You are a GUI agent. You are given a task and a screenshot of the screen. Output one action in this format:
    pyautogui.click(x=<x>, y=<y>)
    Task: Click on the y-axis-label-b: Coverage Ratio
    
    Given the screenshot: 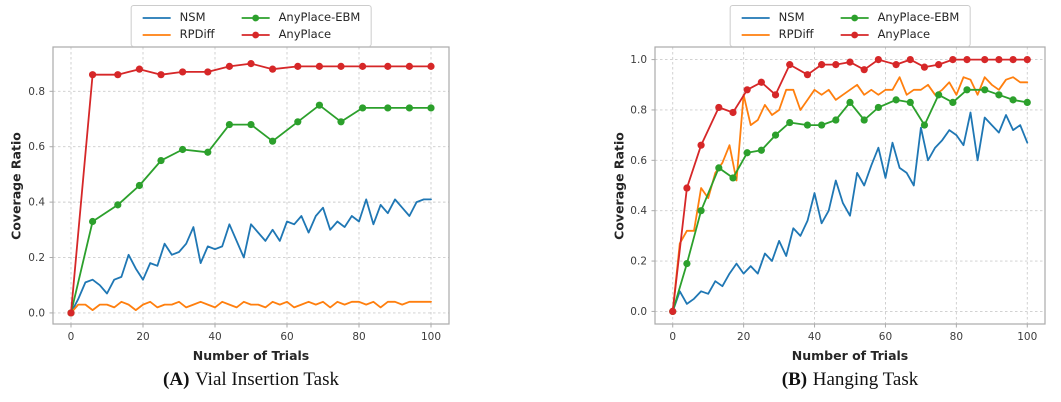 What is the action you would take?
    pyautogui.click(x=619, y=185)
    